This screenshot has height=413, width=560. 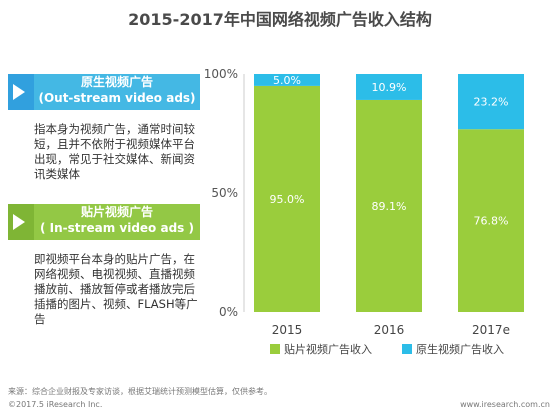 What do you see at coordinates (116, 212) in the screenshot?
I see `in-stream-label-cn: 贴片视频广告` at bounding box center [116, 212].